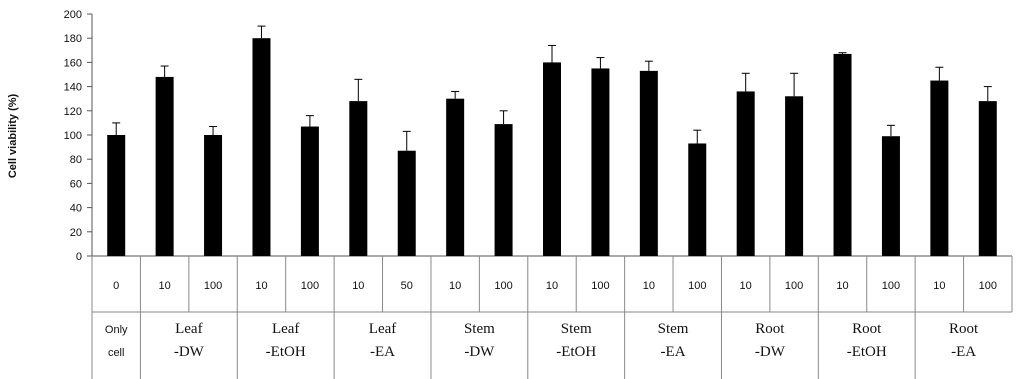  Describe the element at coordinates (73, 112) in the screenshot. I see `y-tick-label: 120` at that location.